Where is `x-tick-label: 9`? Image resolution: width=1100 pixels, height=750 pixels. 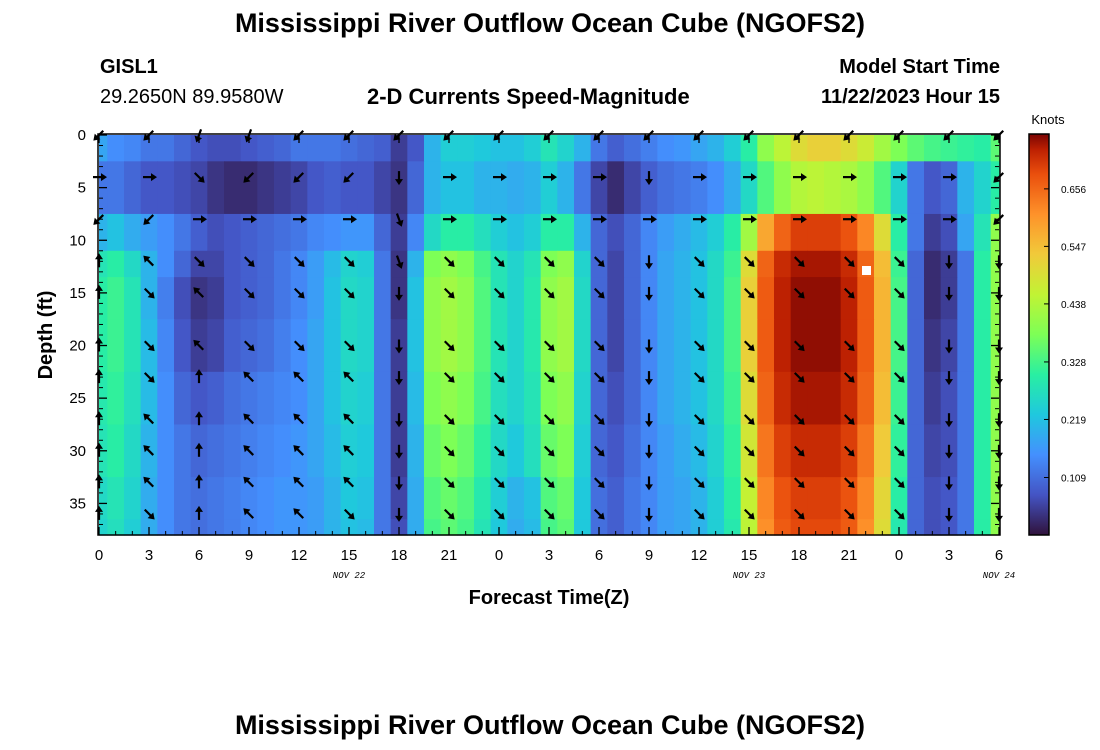 x-tick-label: 9 is located at coordinates (649, 555).